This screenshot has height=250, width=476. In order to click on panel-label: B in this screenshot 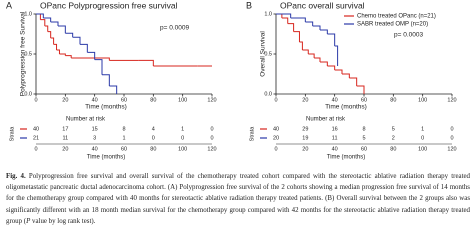, I will do `click(249, 5)`.